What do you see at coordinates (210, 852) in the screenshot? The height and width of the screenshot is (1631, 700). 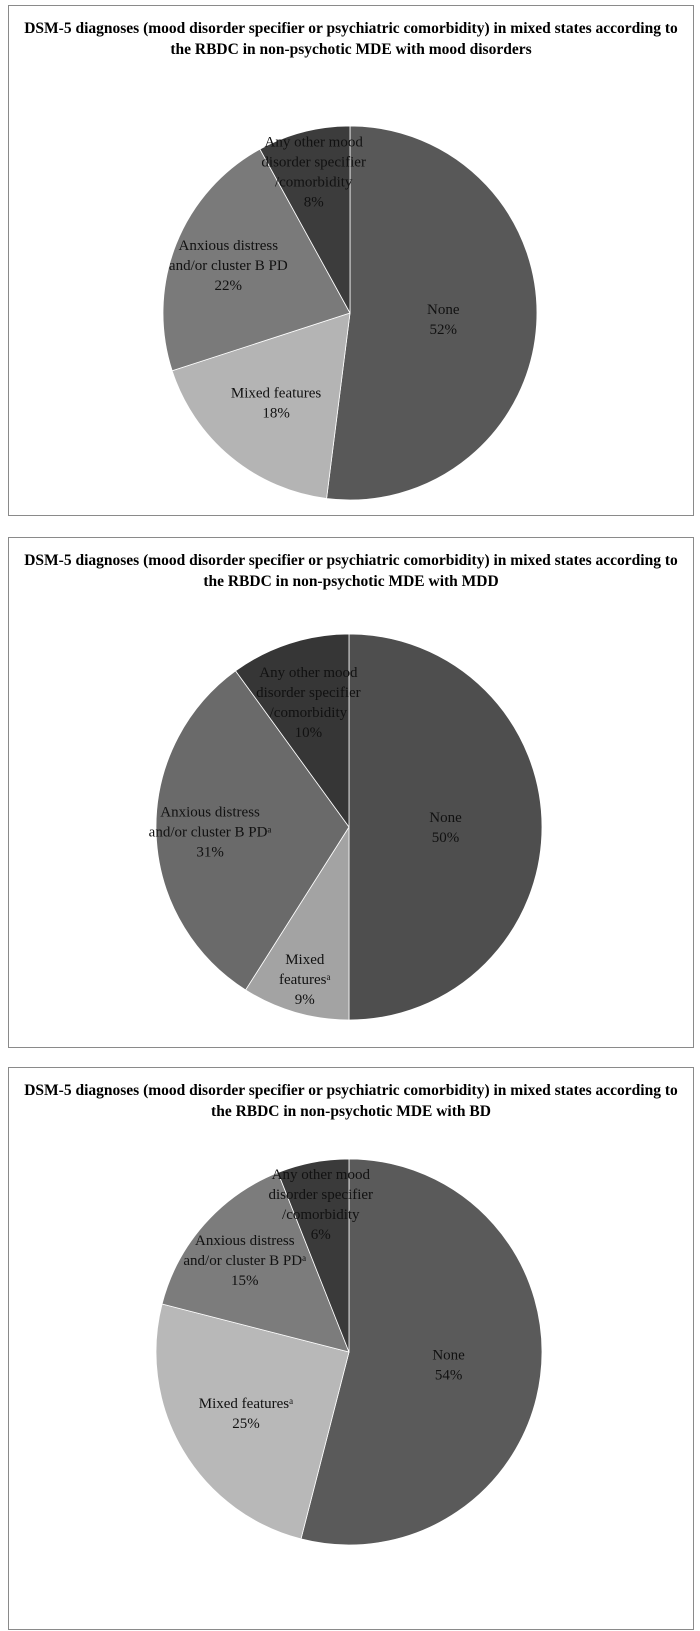 I see `slice-percent-label: 31%` at bounding box center [210, 852].